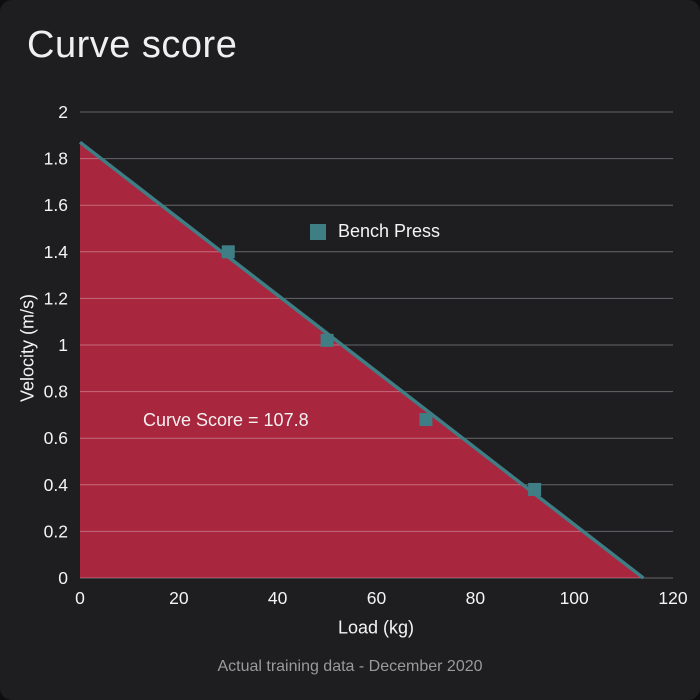 The width and height of the screenshot is (700, 700). What do you see at coordinates (672, 598) in the screenshot?
I see `x-tick-label: 120` at bounding box center [672, 598].